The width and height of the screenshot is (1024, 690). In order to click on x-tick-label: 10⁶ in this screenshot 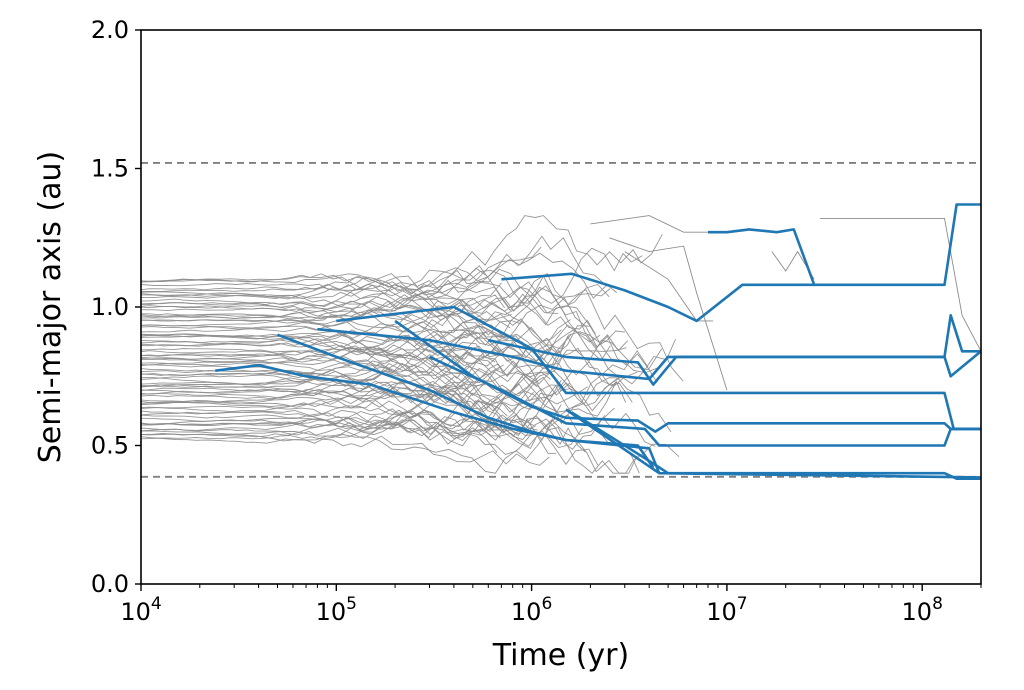, I will do `click(531, 610)`.